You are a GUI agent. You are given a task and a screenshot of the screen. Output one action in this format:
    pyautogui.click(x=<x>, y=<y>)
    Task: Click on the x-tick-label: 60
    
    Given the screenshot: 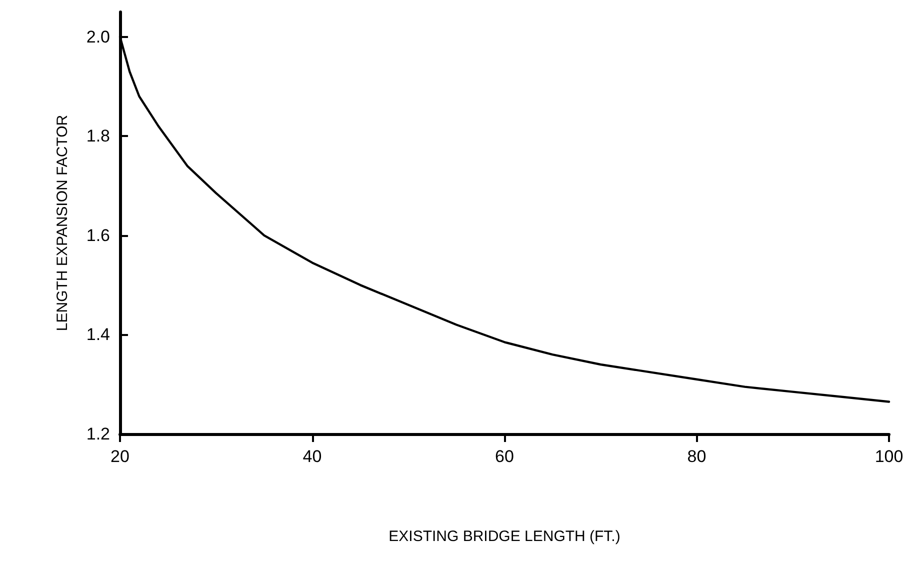 What is the action you would take?
    pyautogui.click(x=504, y=456)
    